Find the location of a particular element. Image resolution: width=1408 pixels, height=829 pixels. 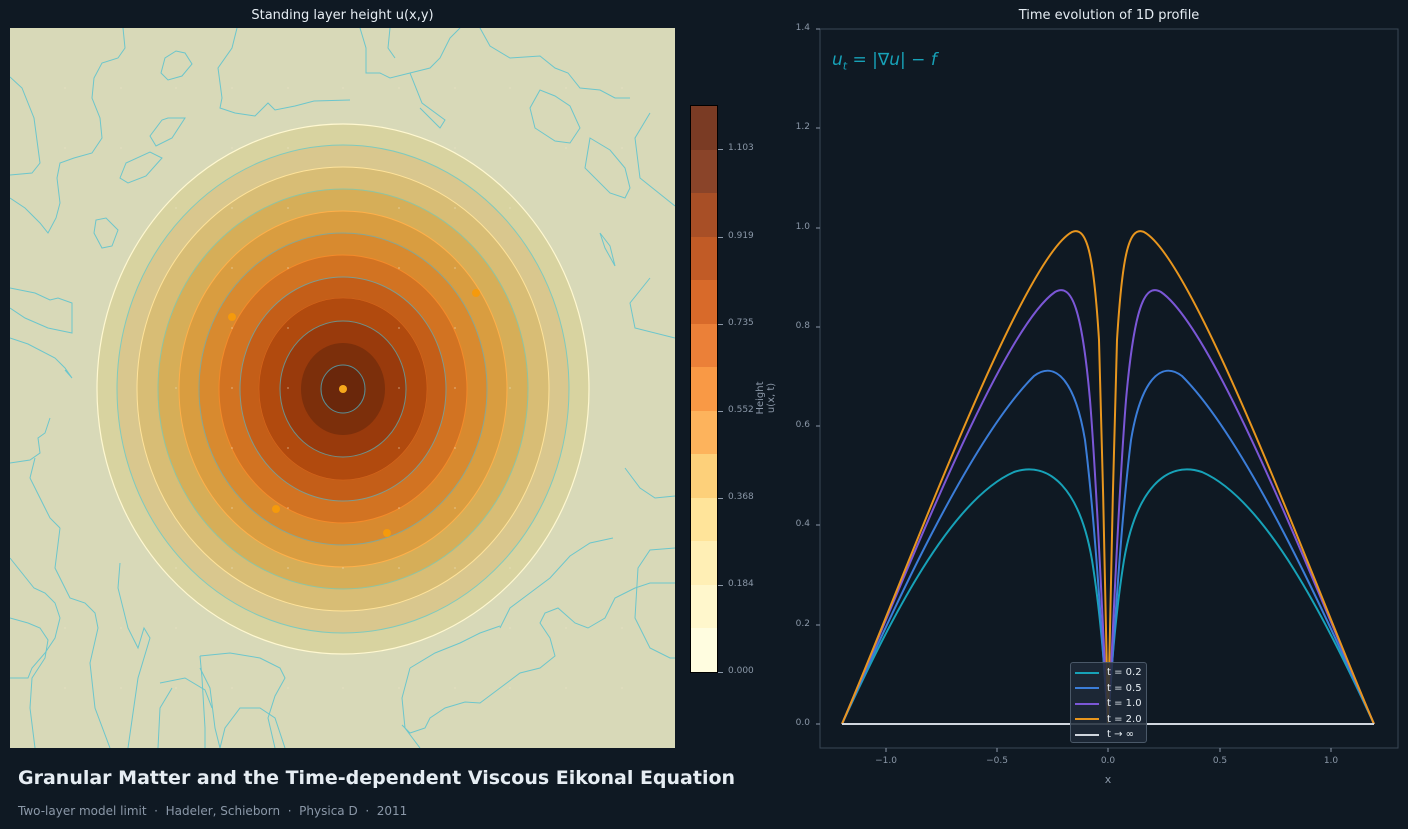

colorbar-tick: 0.552 is located at coordinates (741, 410).